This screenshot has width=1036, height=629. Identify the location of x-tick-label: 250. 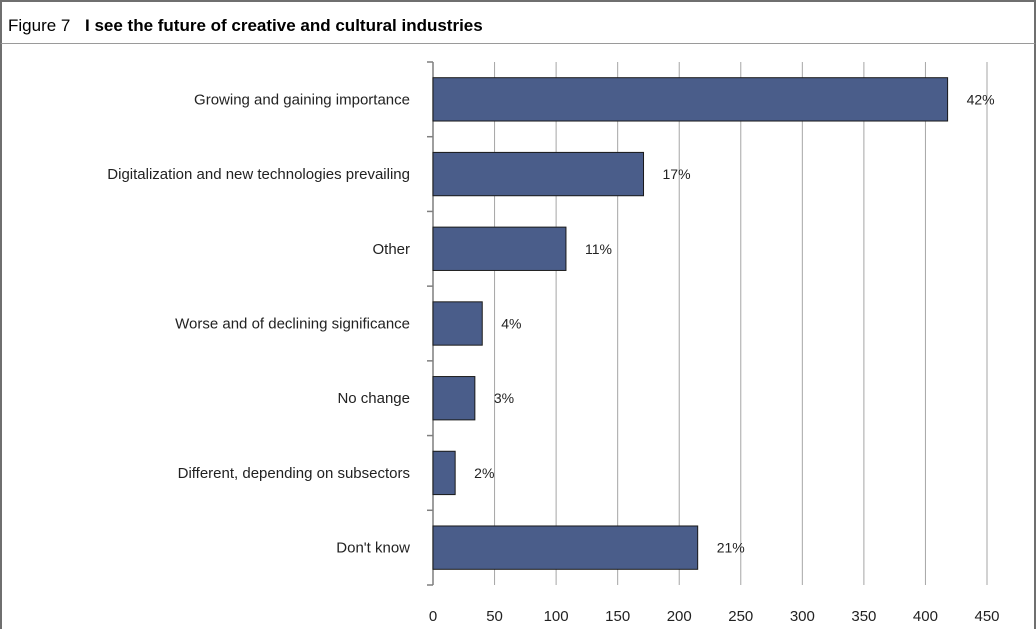
(740, 616).